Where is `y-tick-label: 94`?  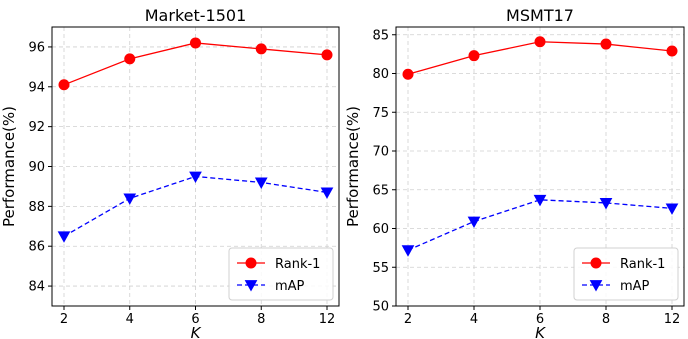 y-tick-label: 94 is located at coordinates (36, 87).